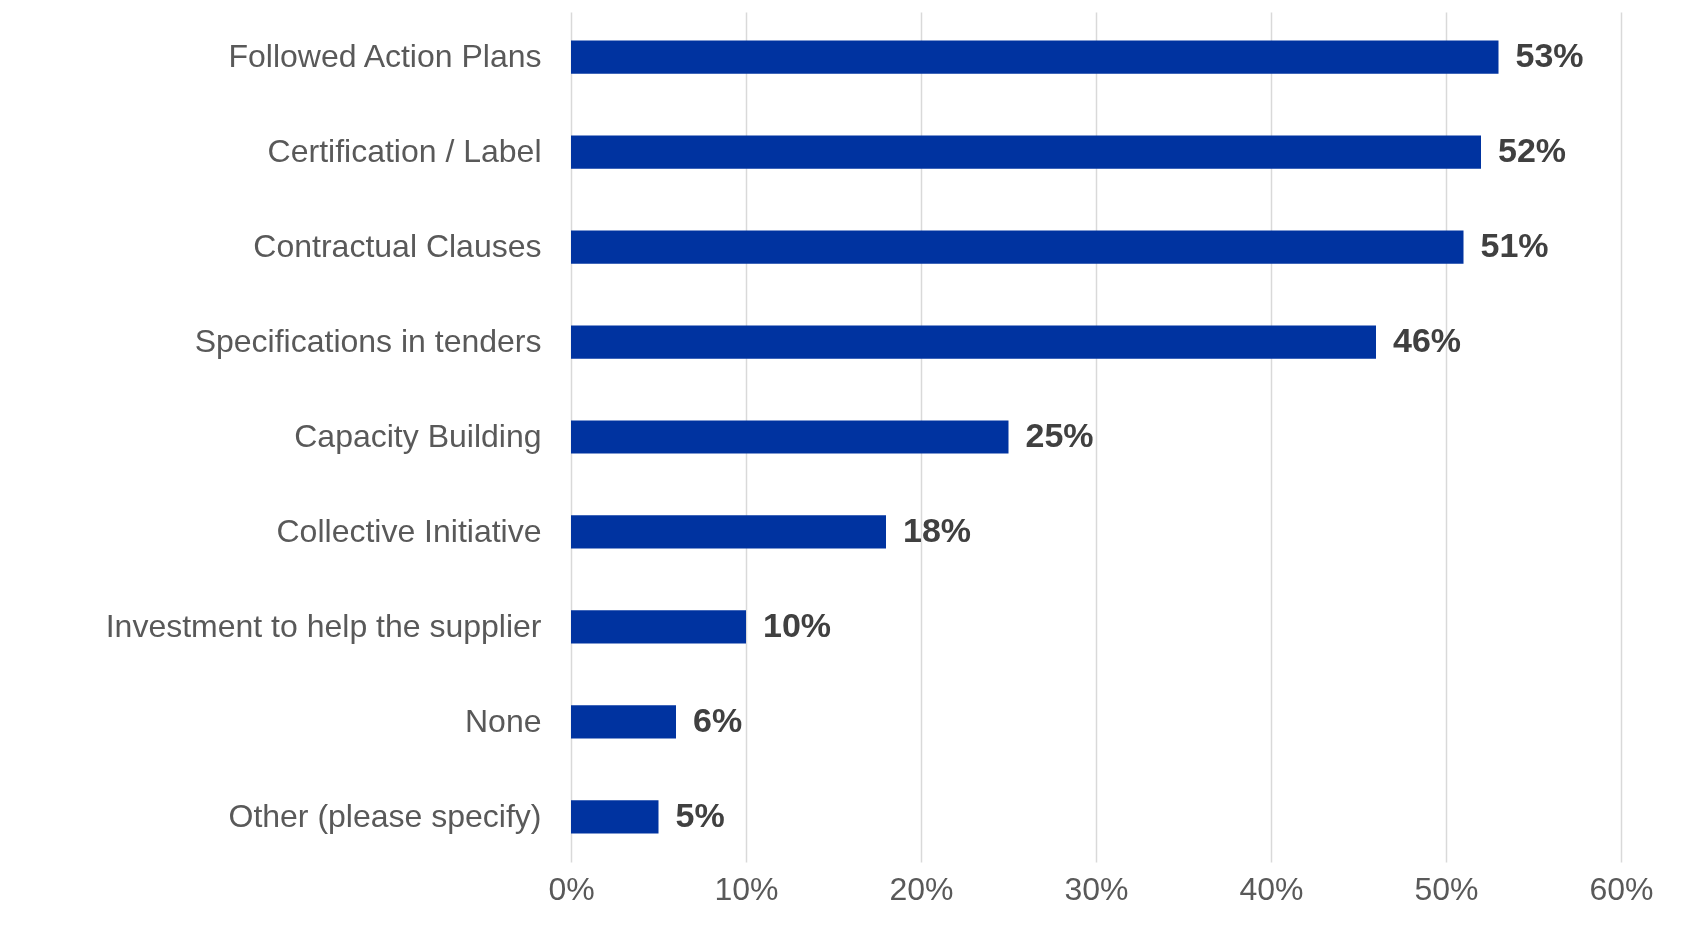  I want to click on y-tick-label: Specifications in tenders, so click(368, 341).